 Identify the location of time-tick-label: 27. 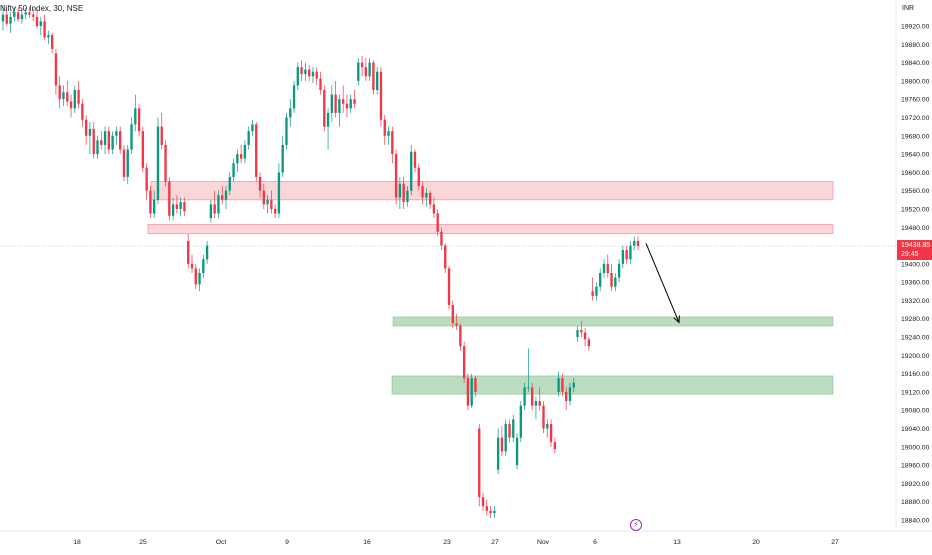
(835, 542).